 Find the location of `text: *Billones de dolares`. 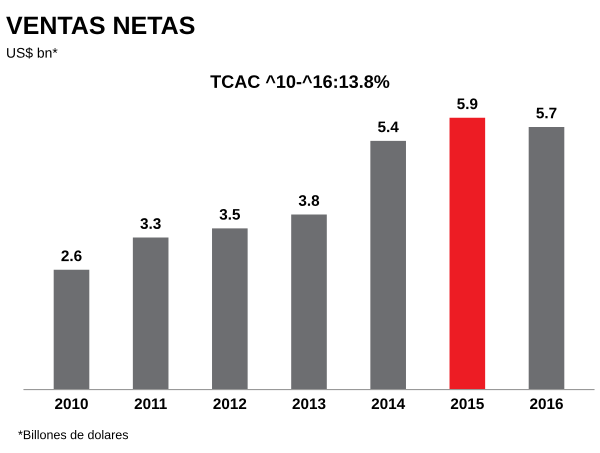

text: *Billones de dolares is located at coordinates (73, 435).